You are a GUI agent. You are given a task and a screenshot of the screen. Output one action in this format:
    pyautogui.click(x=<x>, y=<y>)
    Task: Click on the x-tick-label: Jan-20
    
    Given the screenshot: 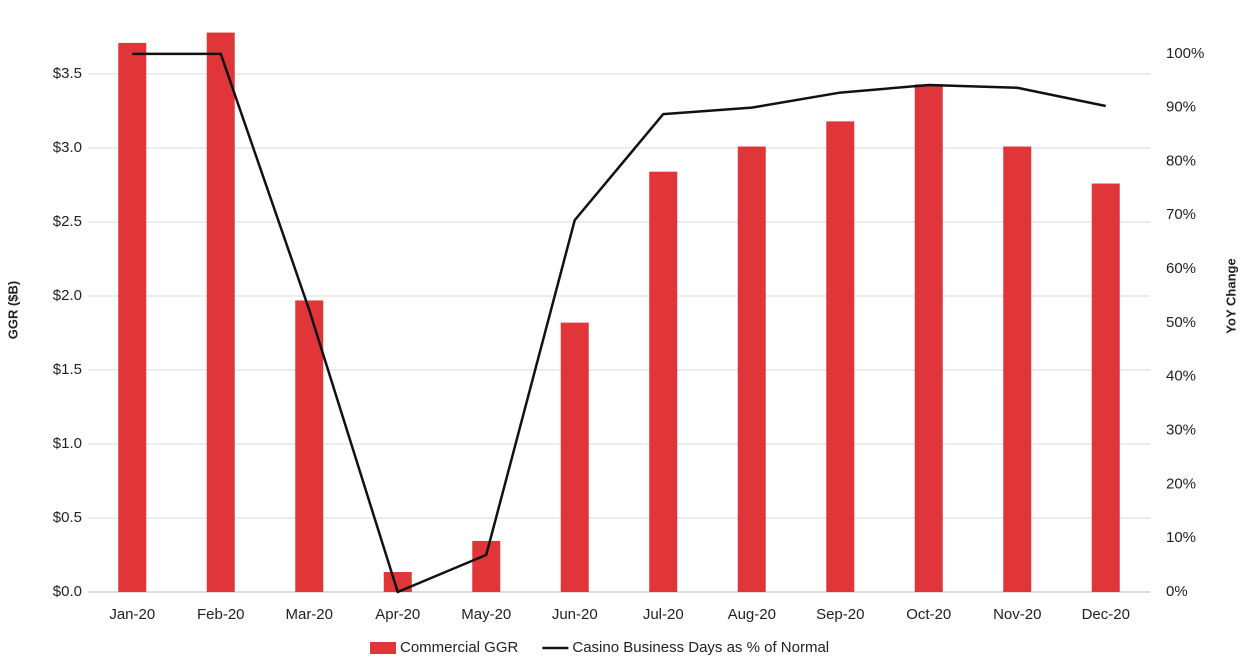 What is the action you would take?
    pyautogui.click(x=132, y=614)
    